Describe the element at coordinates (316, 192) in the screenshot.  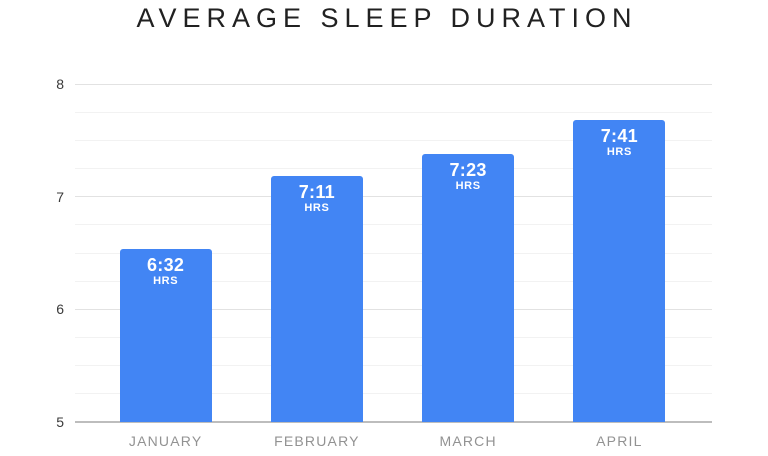
I see `bar-value-label: 7:11` at that location.